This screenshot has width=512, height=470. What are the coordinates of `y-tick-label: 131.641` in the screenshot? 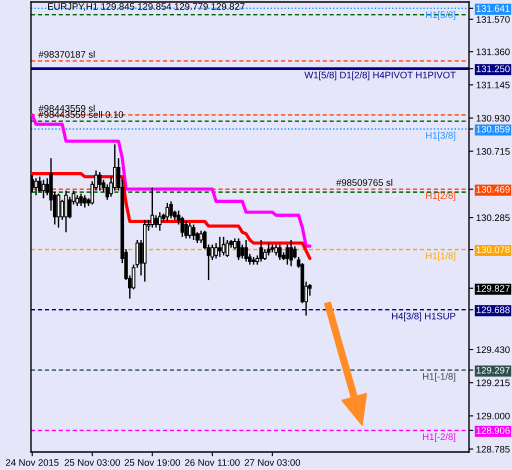 It's located at (493, 8).